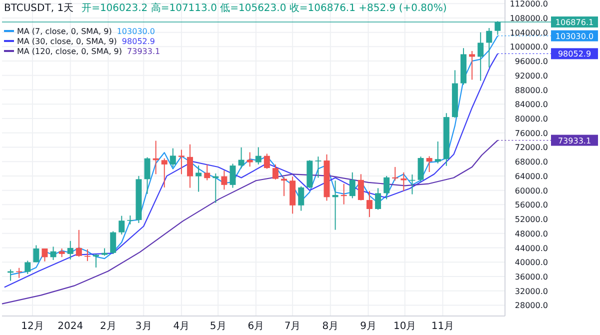 The height and width of the screenshot is (335, 600). Describe the element at coordinates (531, 147) in the screenshot. I see `y-tick-label: 72000.0` at that location.